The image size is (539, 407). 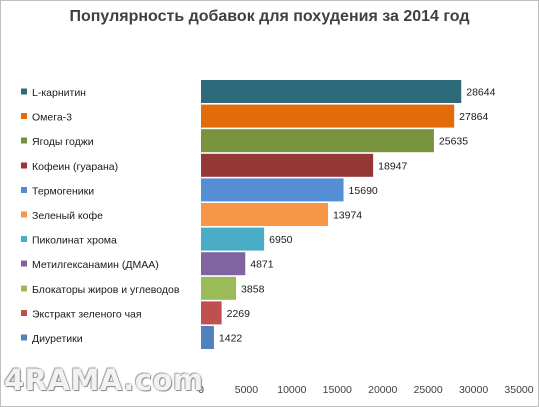 I want to click on data-label: 2269, so click(x=239, y=314).